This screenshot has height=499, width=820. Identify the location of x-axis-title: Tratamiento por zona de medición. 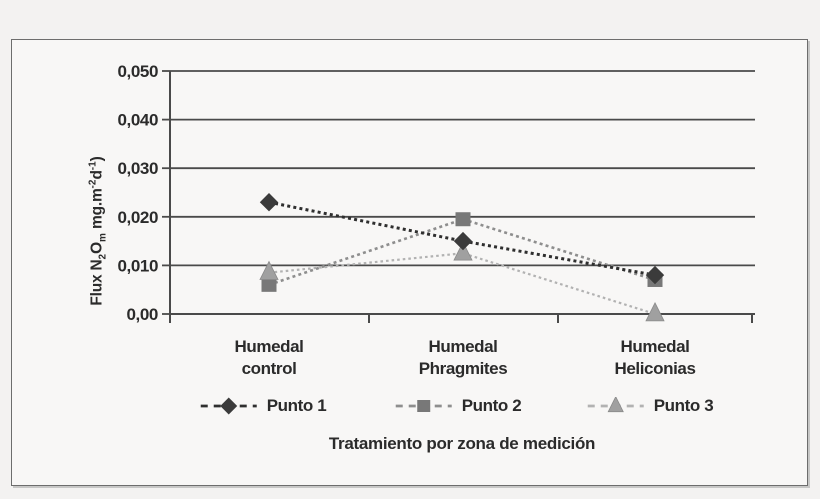
(462, 443).